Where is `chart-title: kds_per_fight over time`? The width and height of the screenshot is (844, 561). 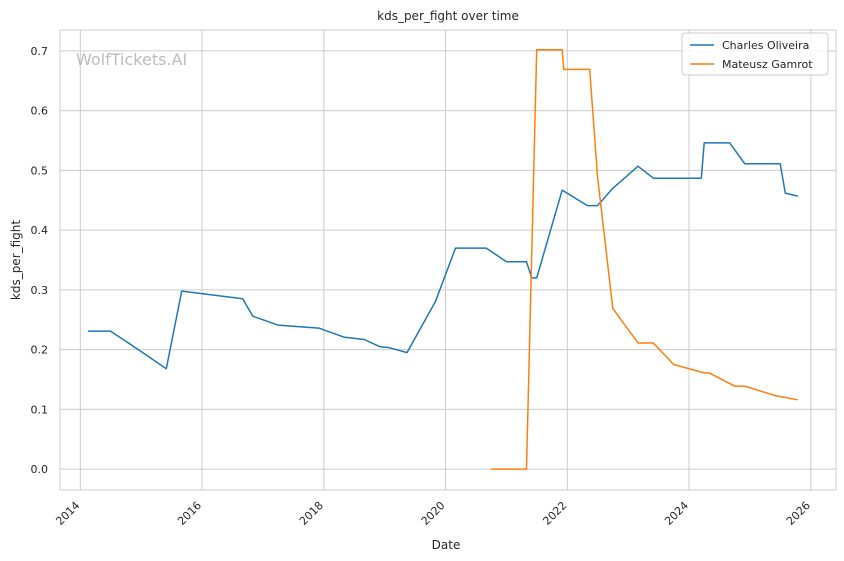
chart-title: kds_per_fight over time is located at coordinates (448, 16).